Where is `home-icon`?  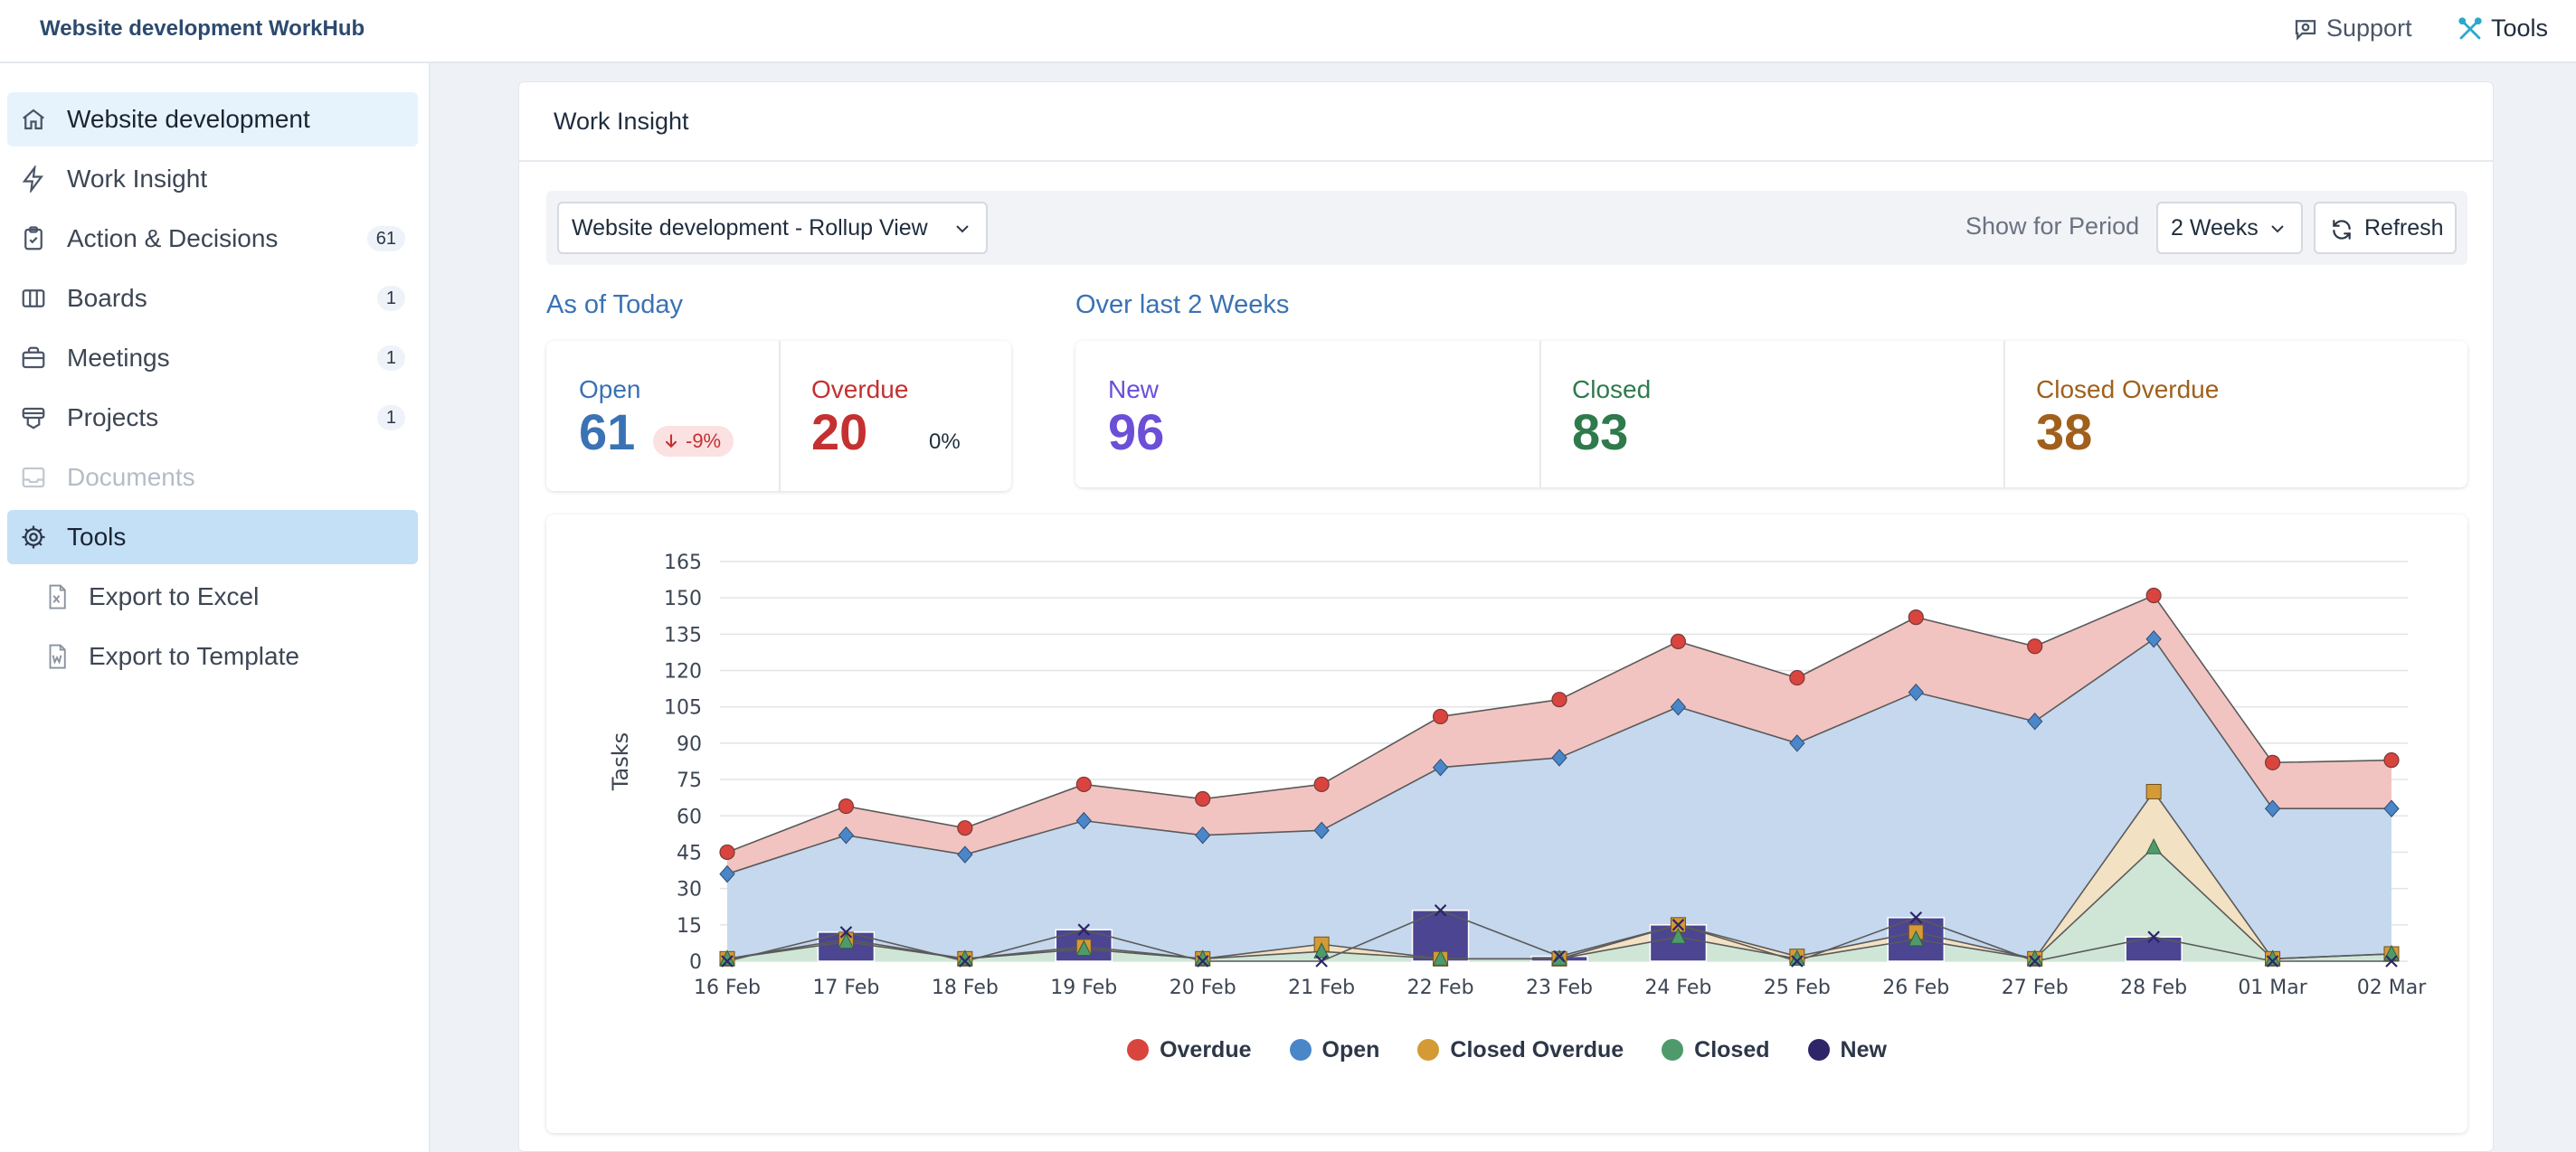
home-icon is located at coordinates (33, 119).